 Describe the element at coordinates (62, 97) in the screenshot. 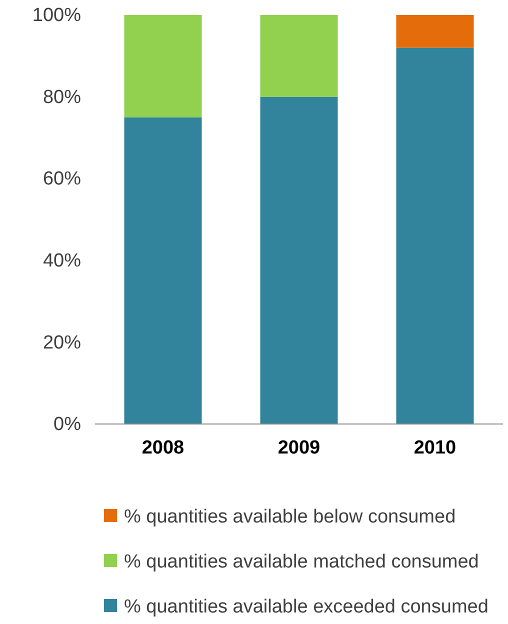

I see `y-tick-label: 80%` at that location.